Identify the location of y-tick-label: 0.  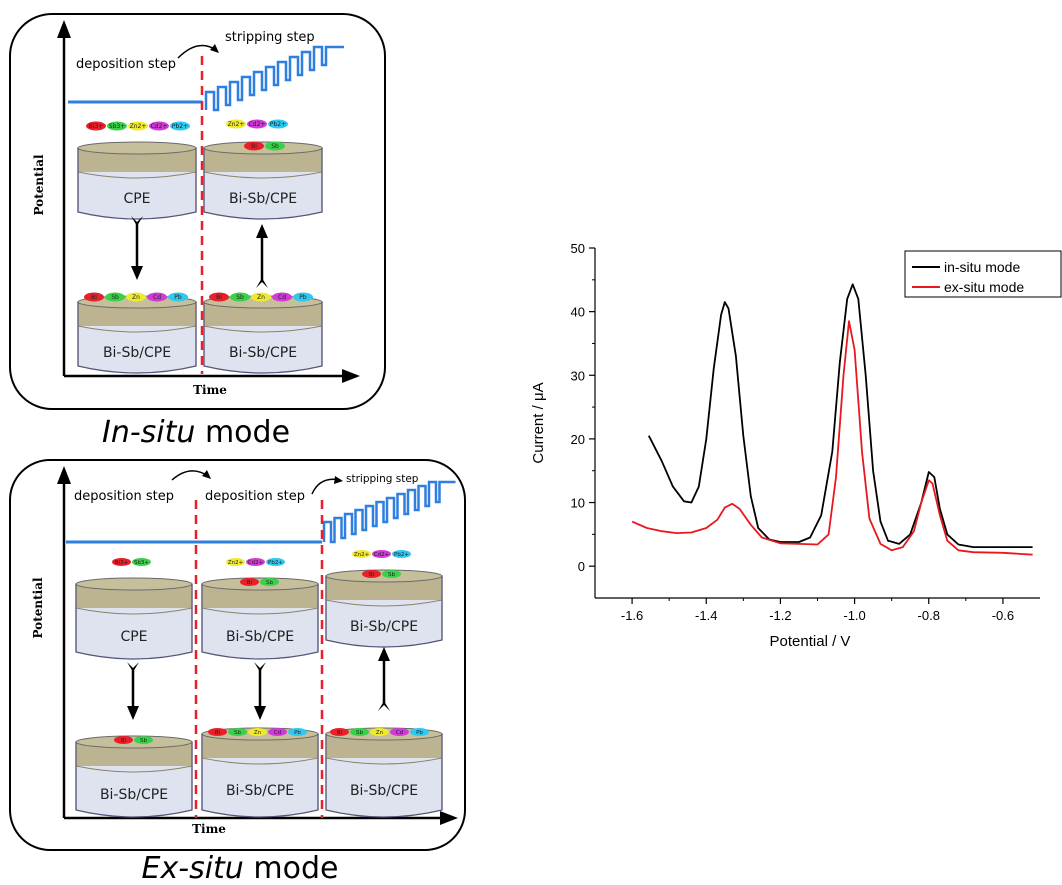
(581, 566).